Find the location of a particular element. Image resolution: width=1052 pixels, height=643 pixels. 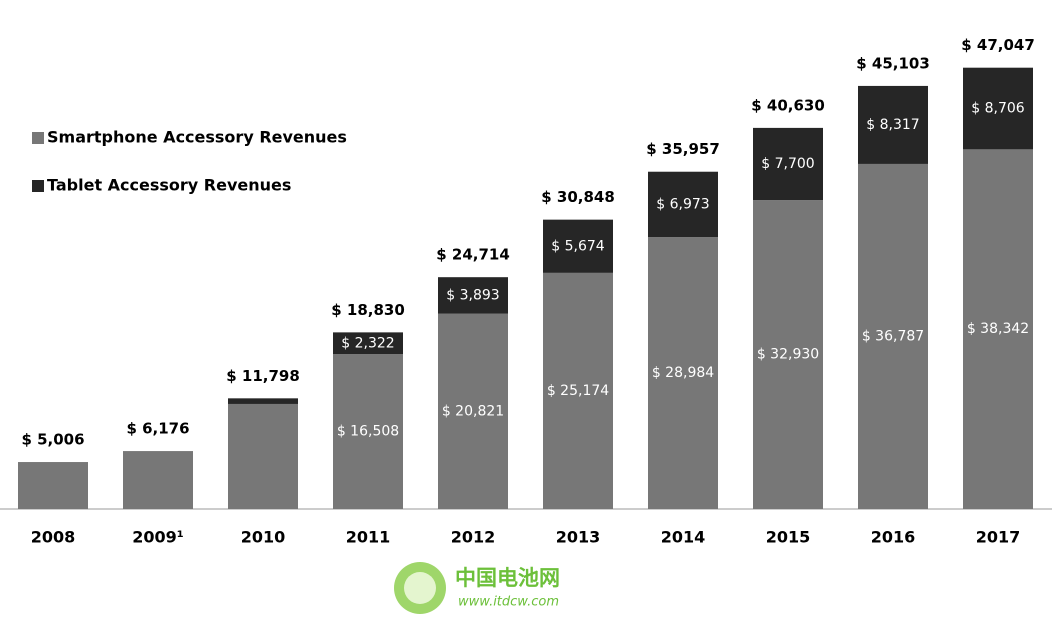

segment-label: $ 2,322 is located at coordinates (367, 343).